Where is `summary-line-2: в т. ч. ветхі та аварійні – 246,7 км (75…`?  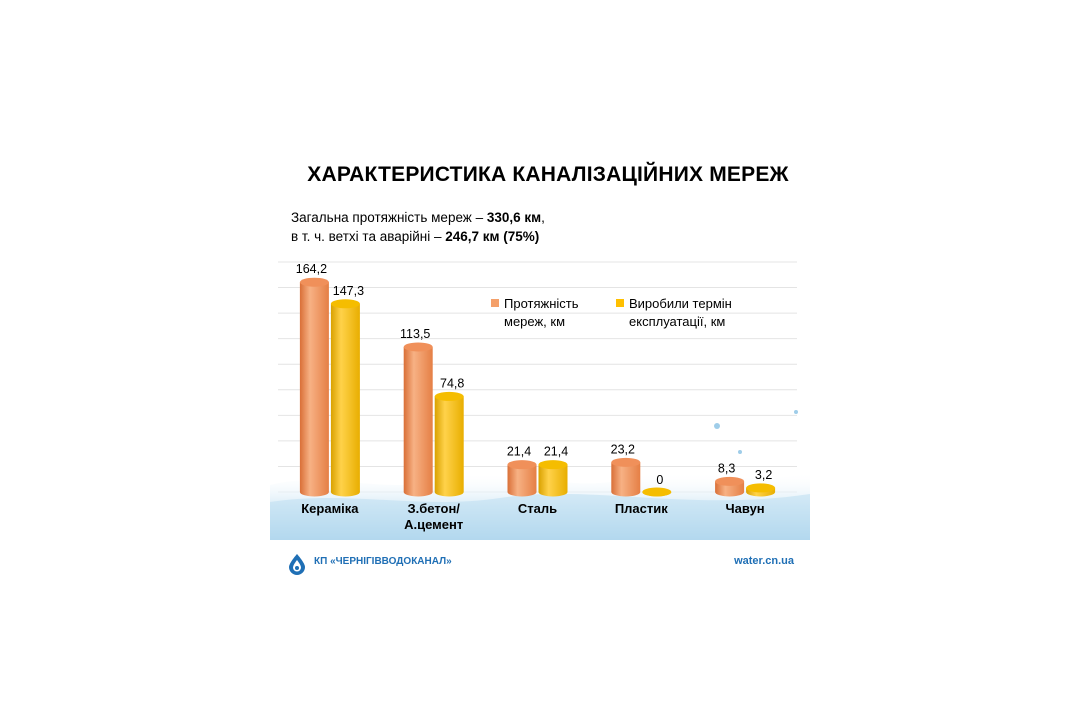 summary-line-2: в т. ч. ветхі та аварійні – 246,7 км (75… is located at coordinates (418, 236).